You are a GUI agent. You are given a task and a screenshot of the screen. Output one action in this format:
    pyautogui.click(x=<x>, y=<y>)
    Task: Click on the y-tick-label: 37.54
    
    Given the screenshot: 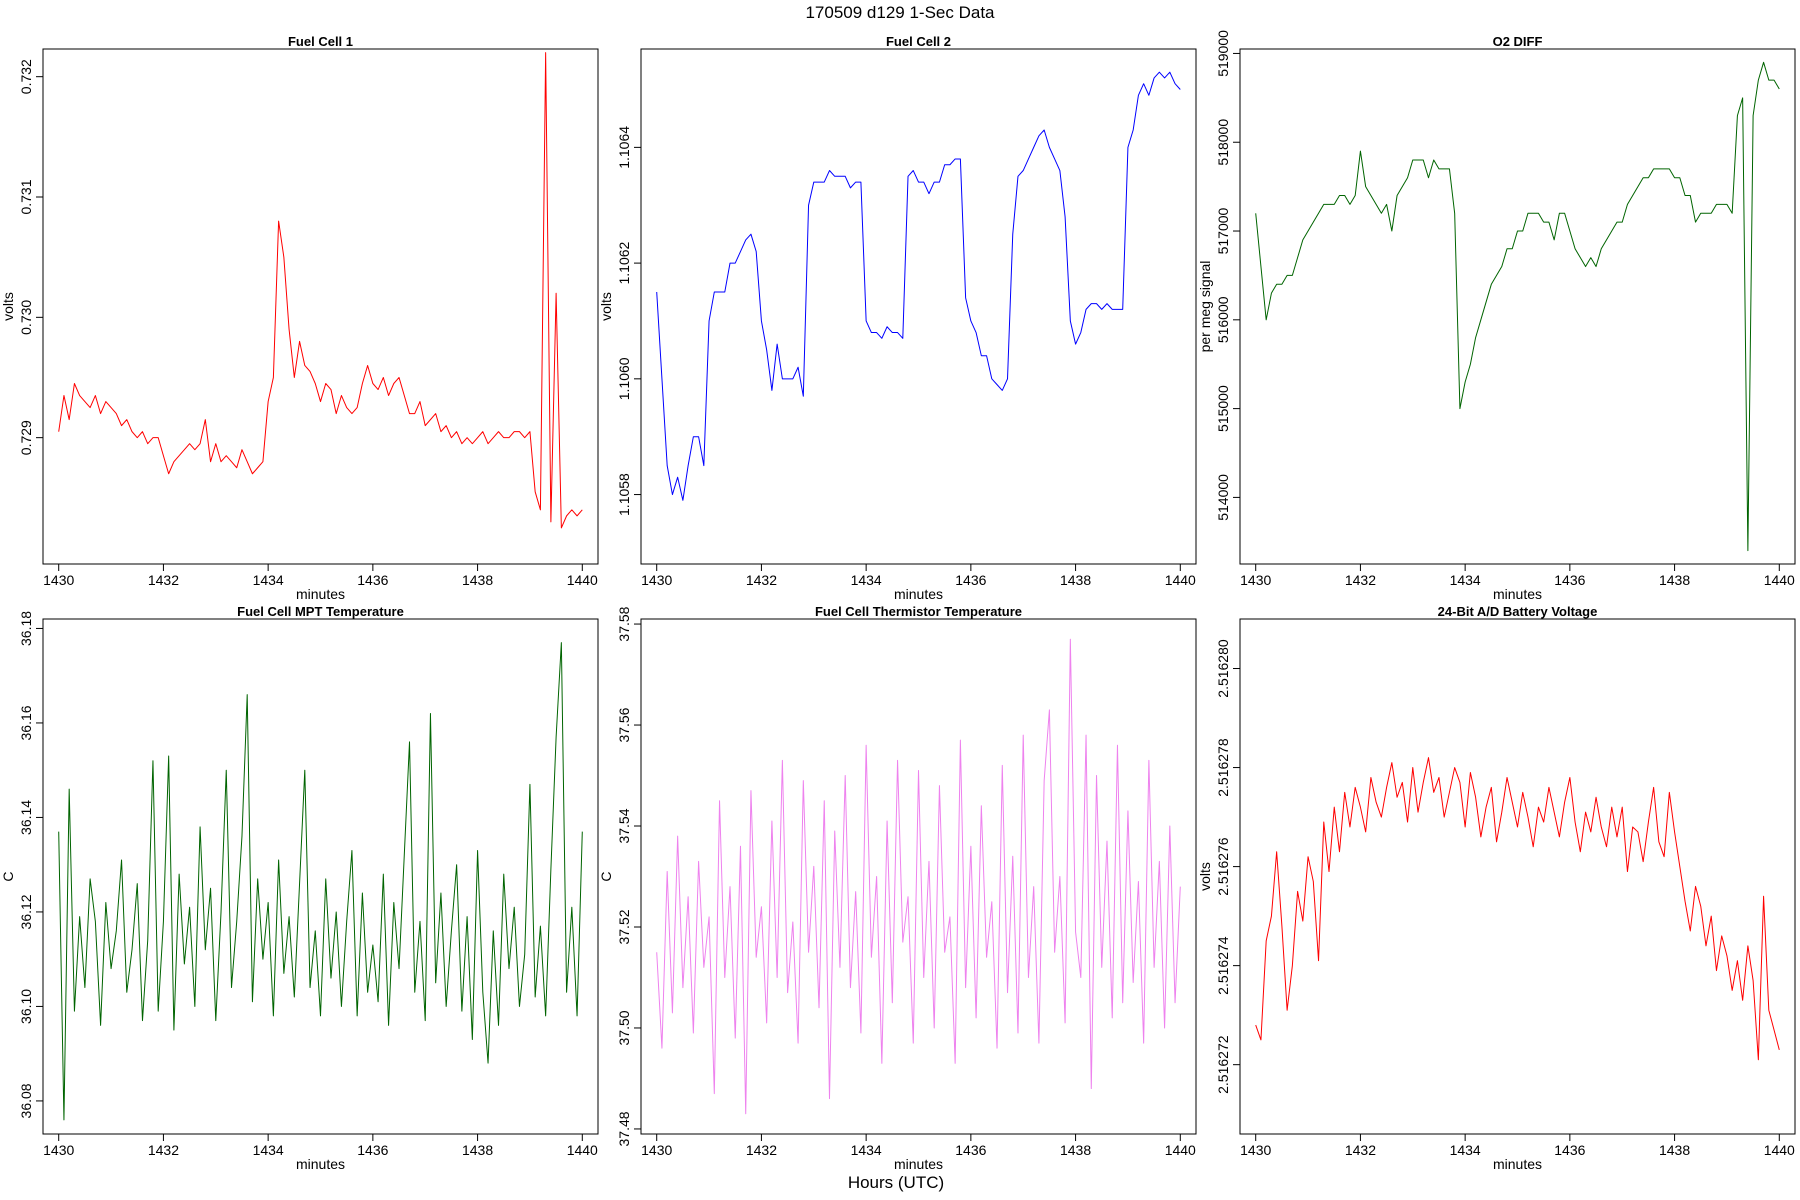 What is the action you would take?
    pyautogui.click(x=624, y=825)
    